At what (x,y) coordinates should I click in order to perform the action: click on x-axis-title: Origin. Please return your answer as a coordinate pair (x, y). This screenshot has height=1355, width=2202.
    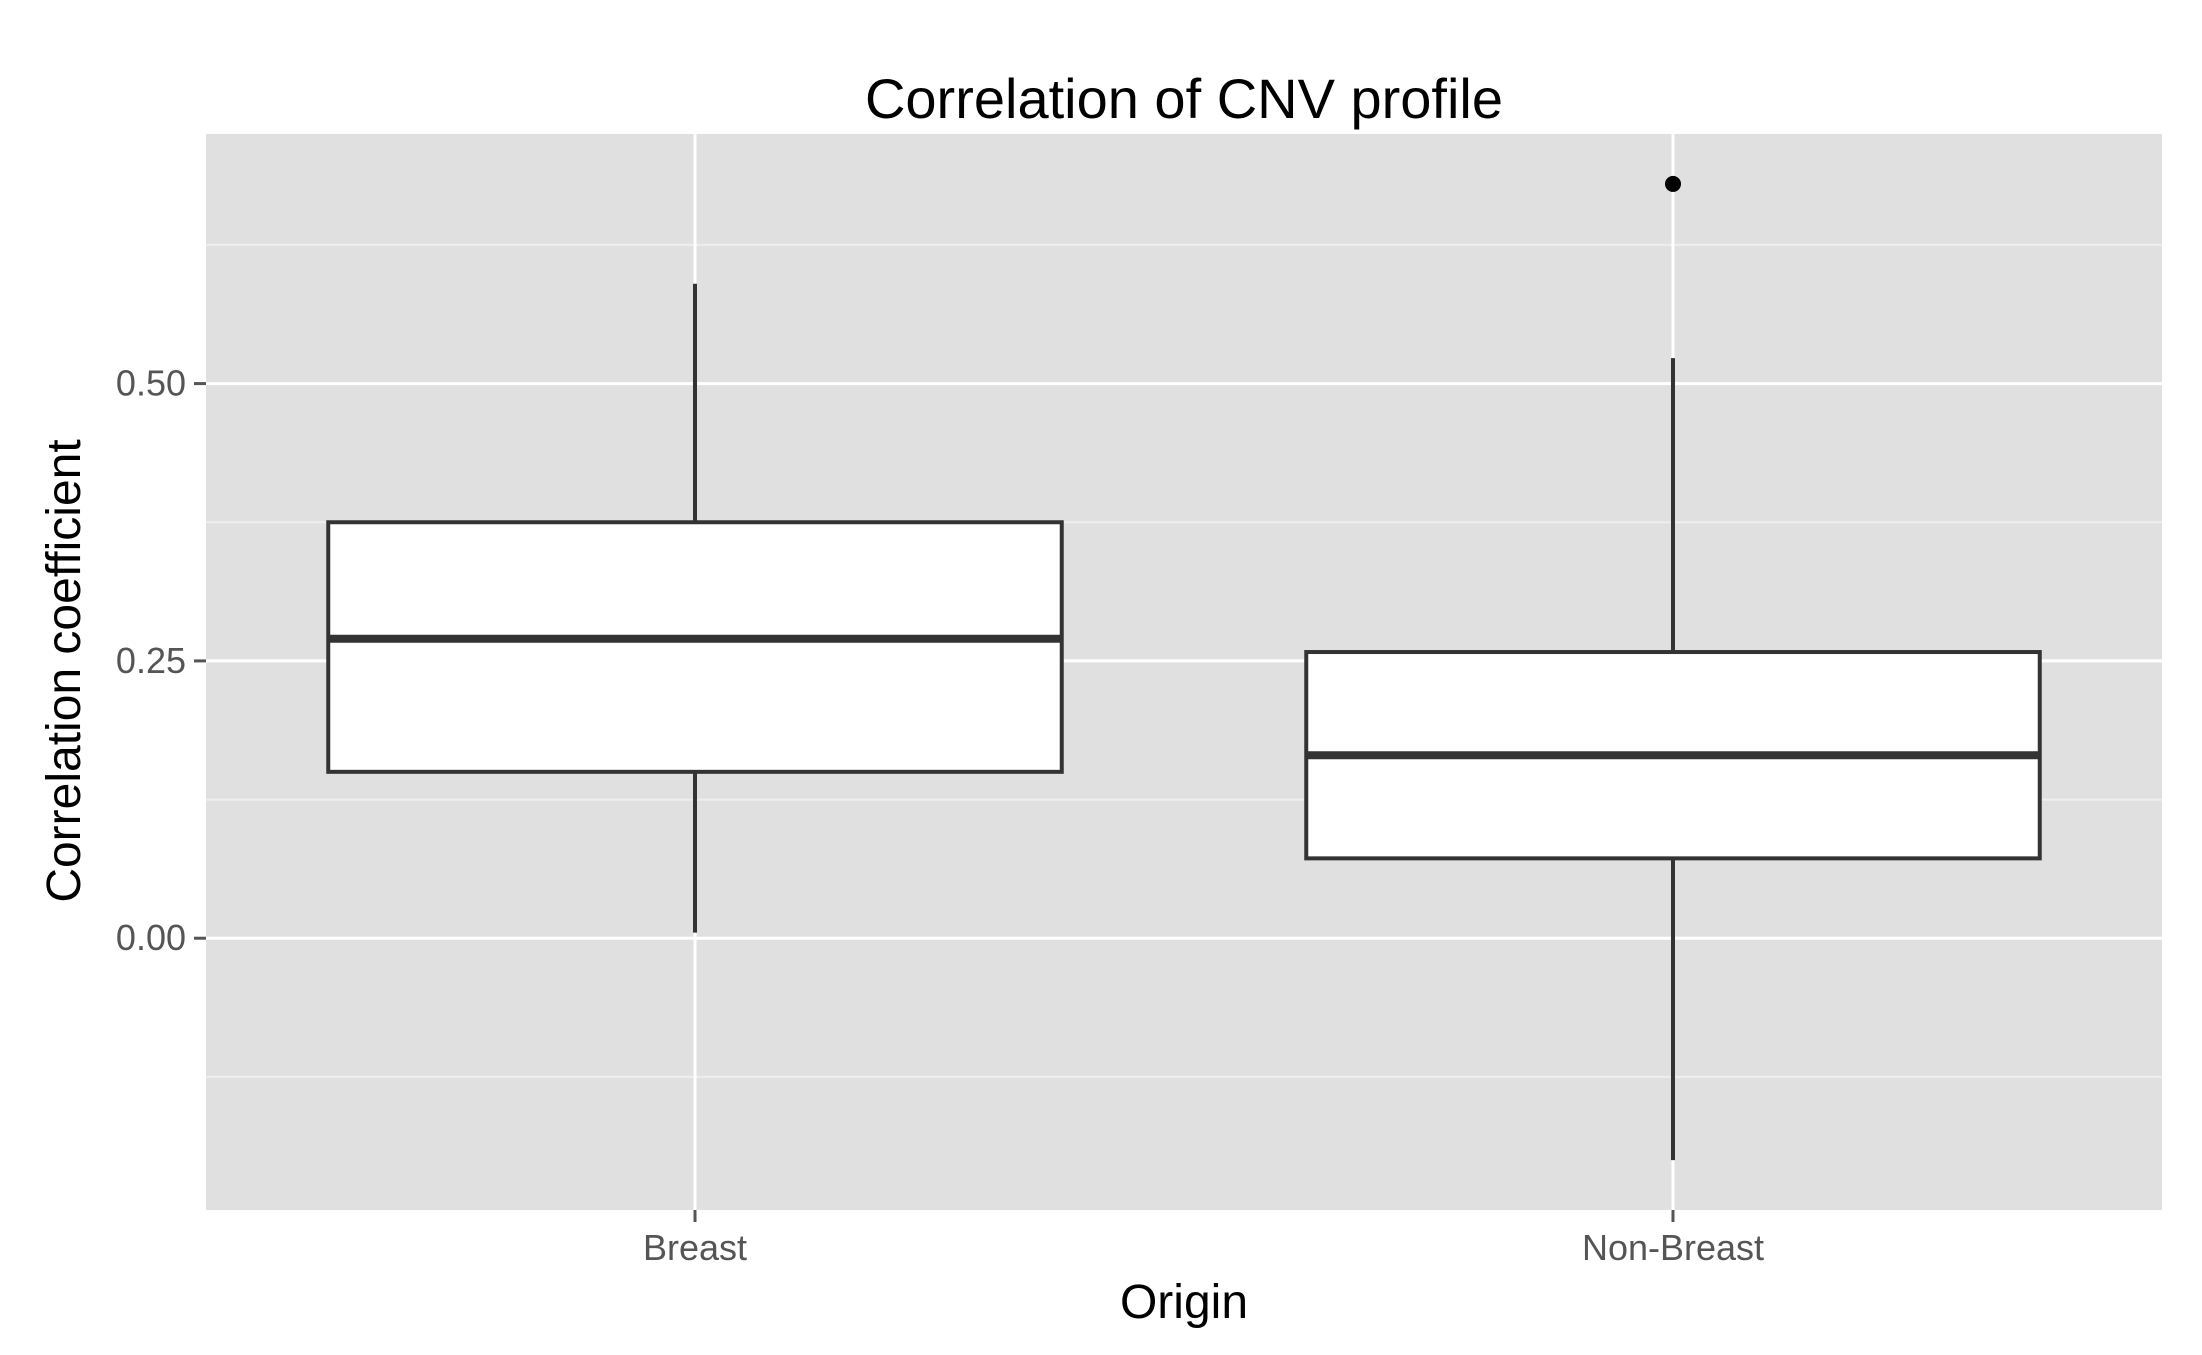
    Looking at the image, I should click on (1184, 1302).